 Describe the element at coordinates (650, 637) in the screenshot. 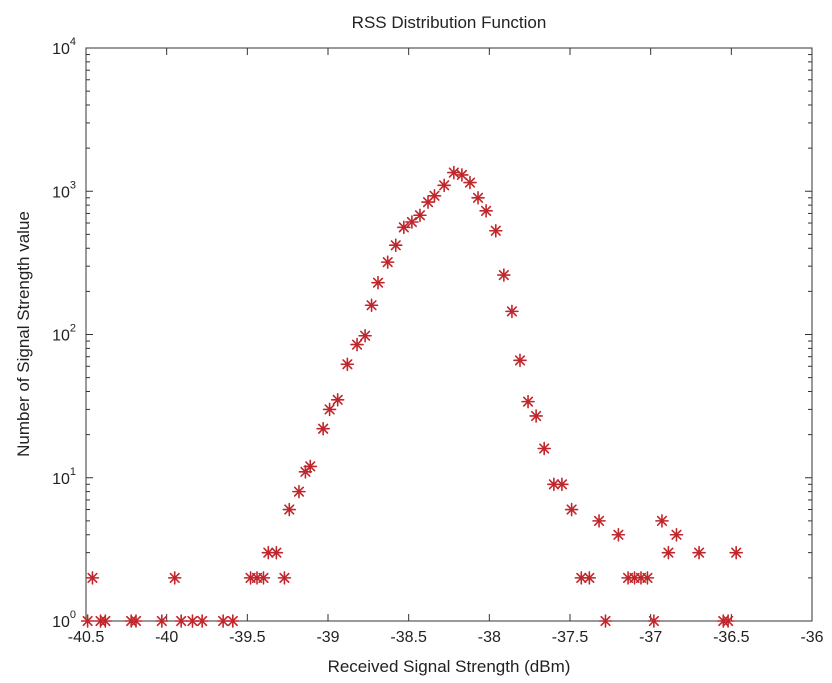

I see `x-tick-label: -37` at that location.